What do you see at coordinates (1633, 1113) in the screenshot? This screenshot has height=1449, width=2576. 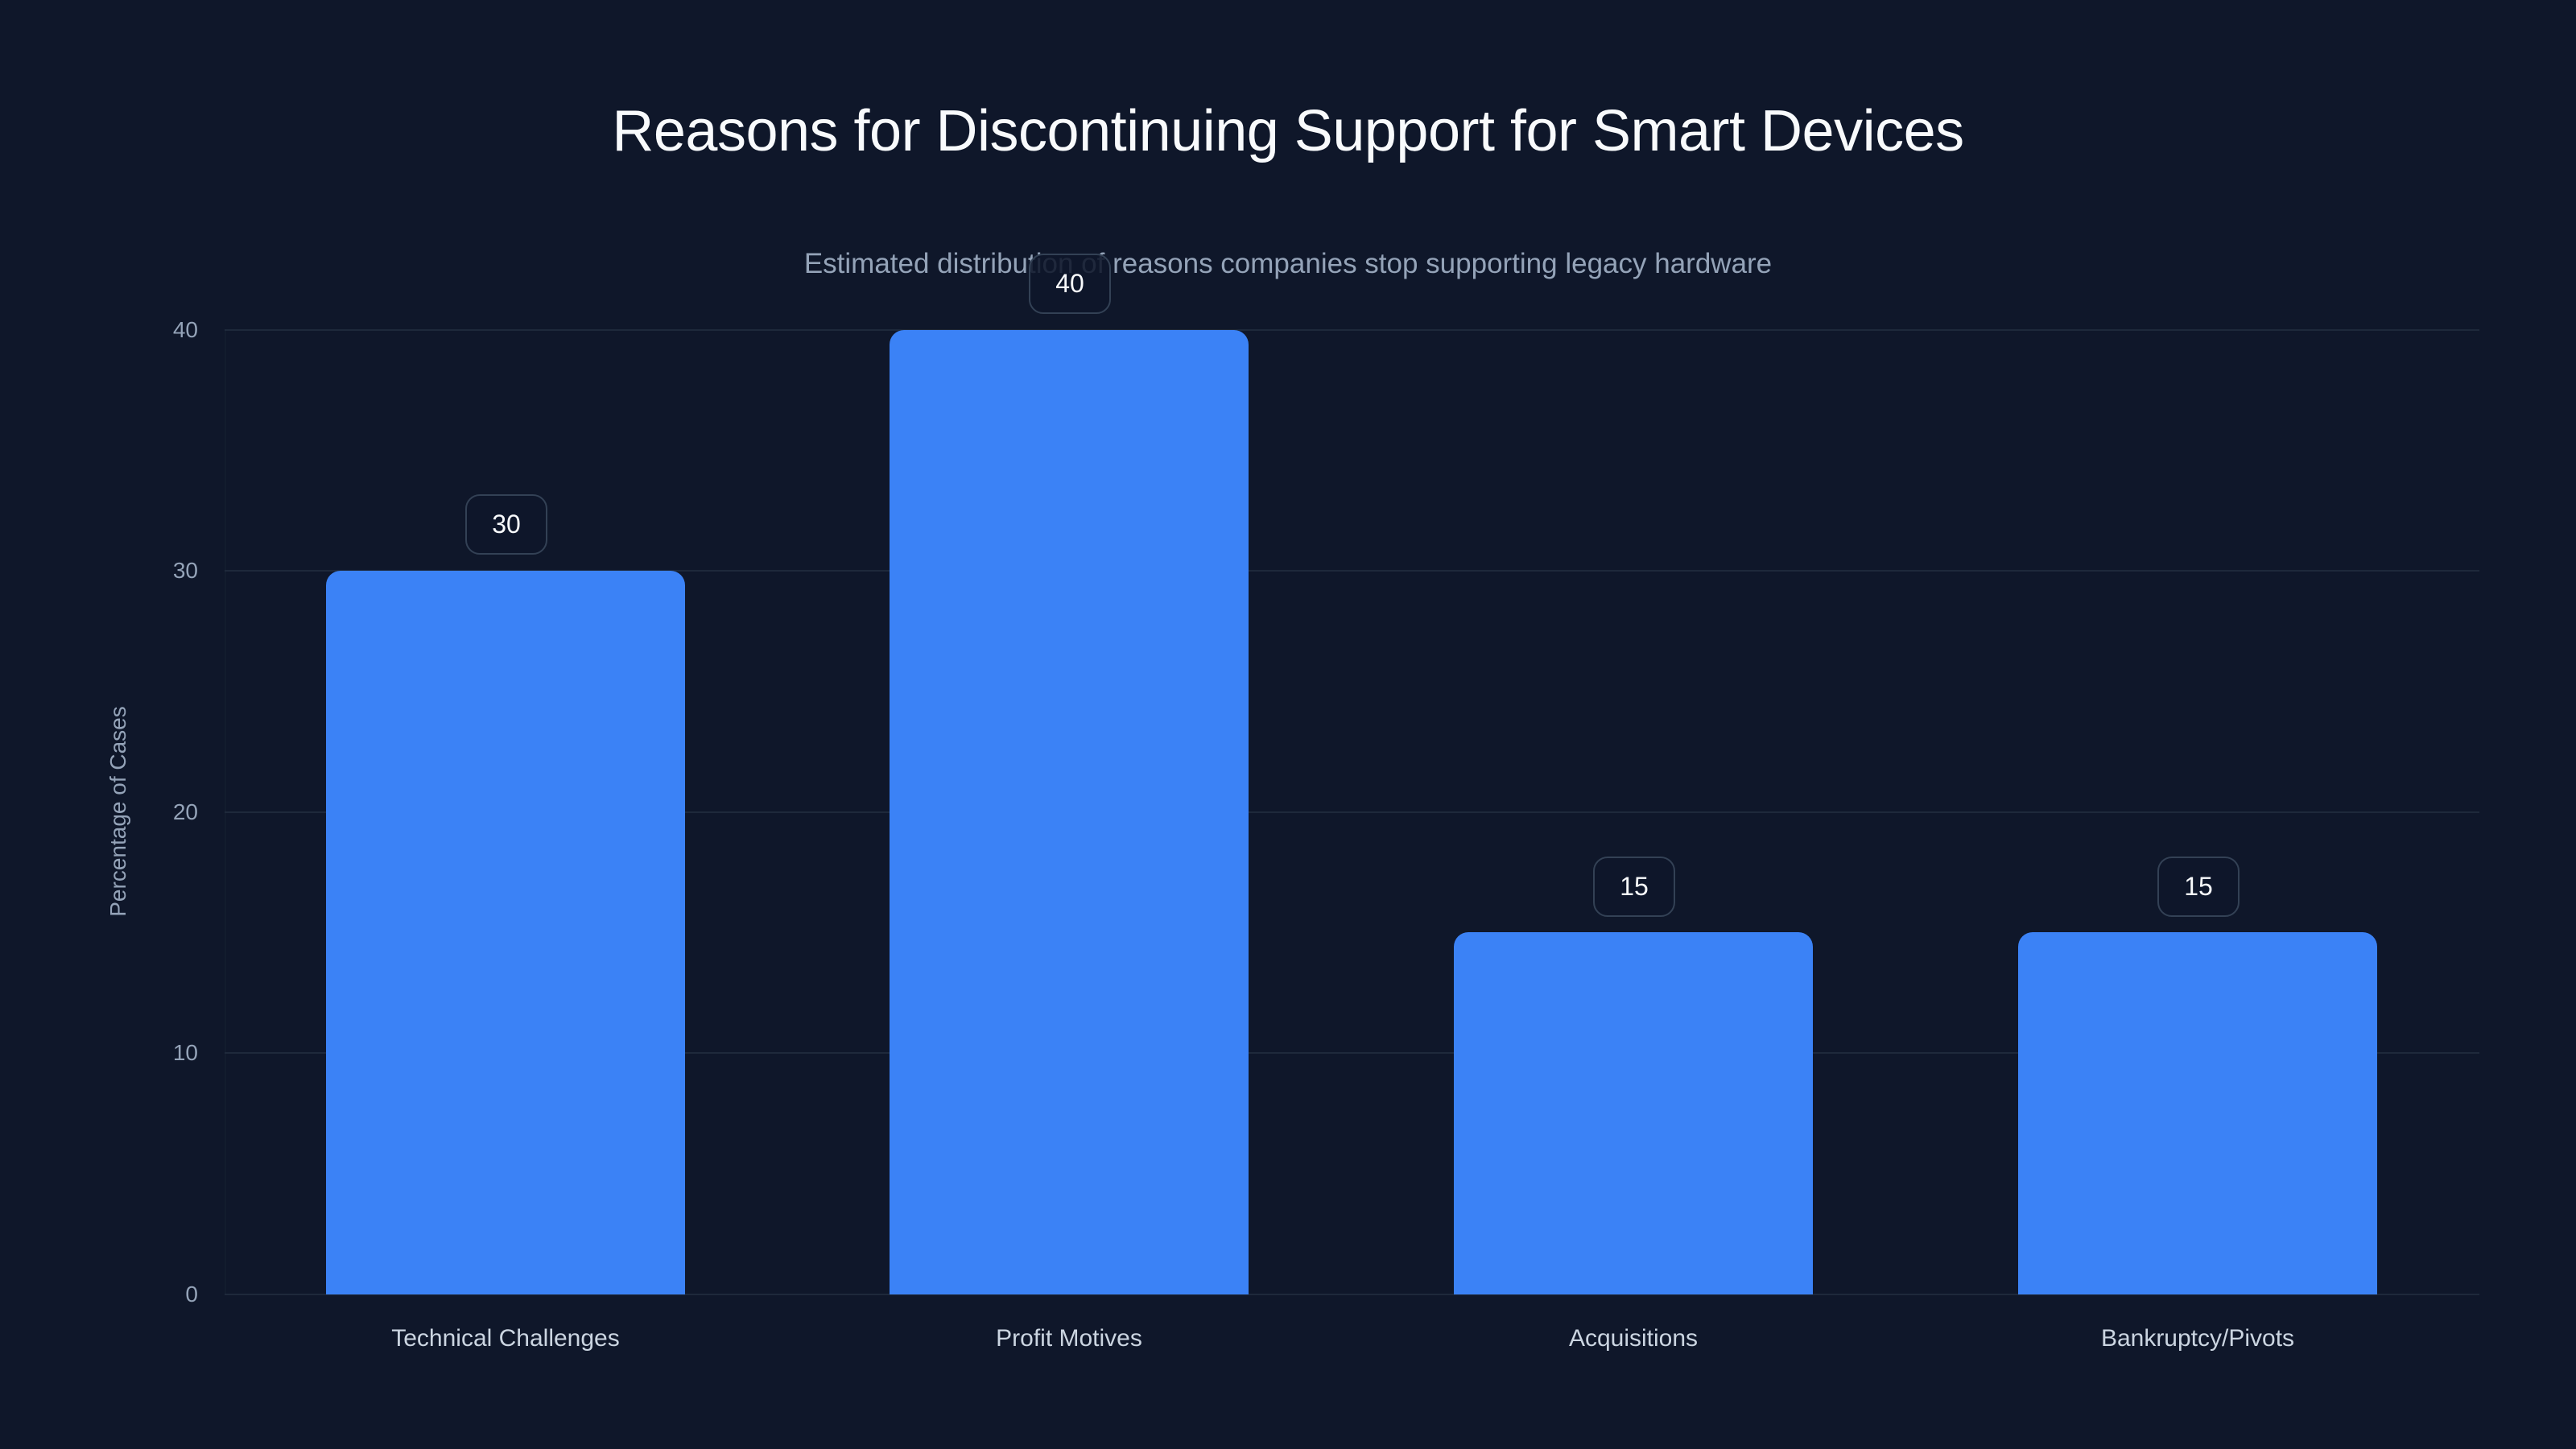 I see `bar-acquisitions` at bounding box center [1633, 1113].